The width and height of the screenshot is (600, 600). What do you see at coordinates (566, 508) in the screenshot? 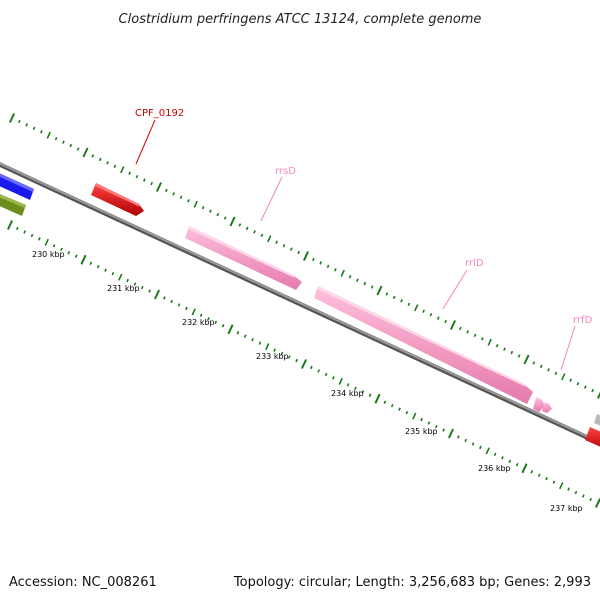
I see `ruler-label-237: 237 kbp` at bounding box center [566, 508].